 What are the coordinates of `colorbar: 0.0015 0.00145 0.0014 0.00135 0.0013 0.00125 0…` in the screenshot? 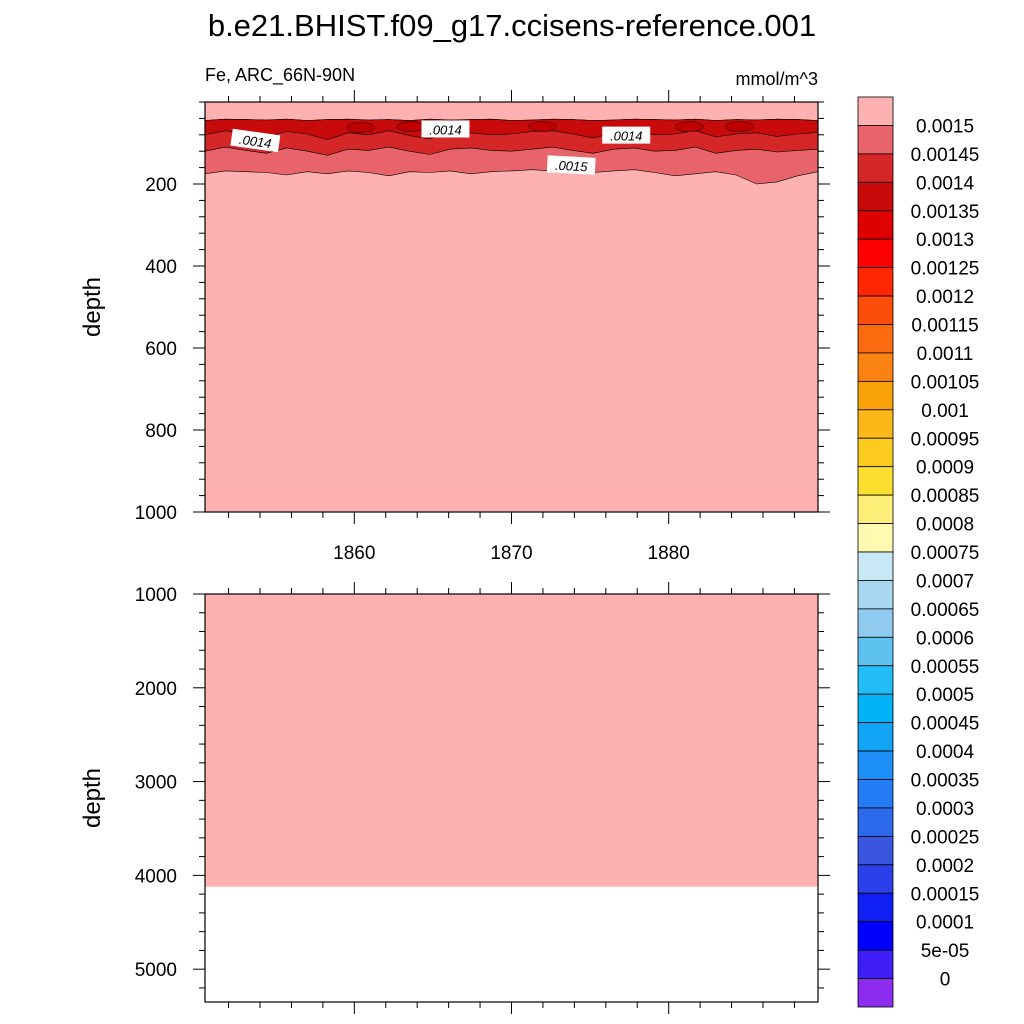 It's located at (918, 552).